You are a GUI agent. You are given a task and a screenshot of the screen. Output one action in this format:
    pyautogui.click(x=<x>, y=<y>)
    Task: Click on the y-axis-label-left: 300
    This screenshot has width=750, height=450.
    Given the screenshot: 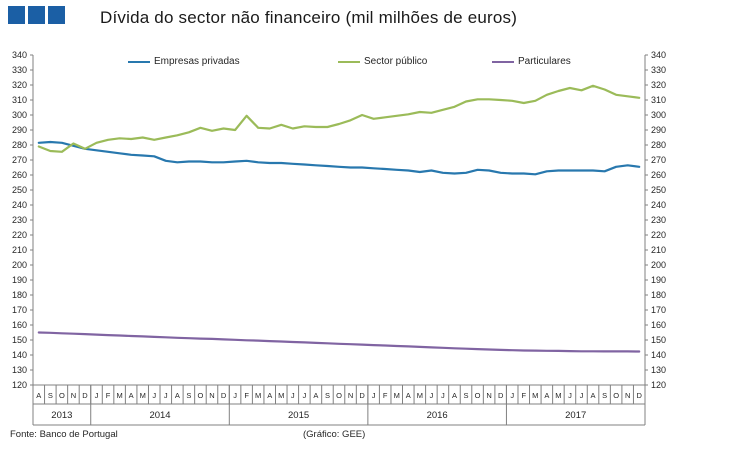 What is the action you would take?
    pyautogui.click(x=19, y=115)
    